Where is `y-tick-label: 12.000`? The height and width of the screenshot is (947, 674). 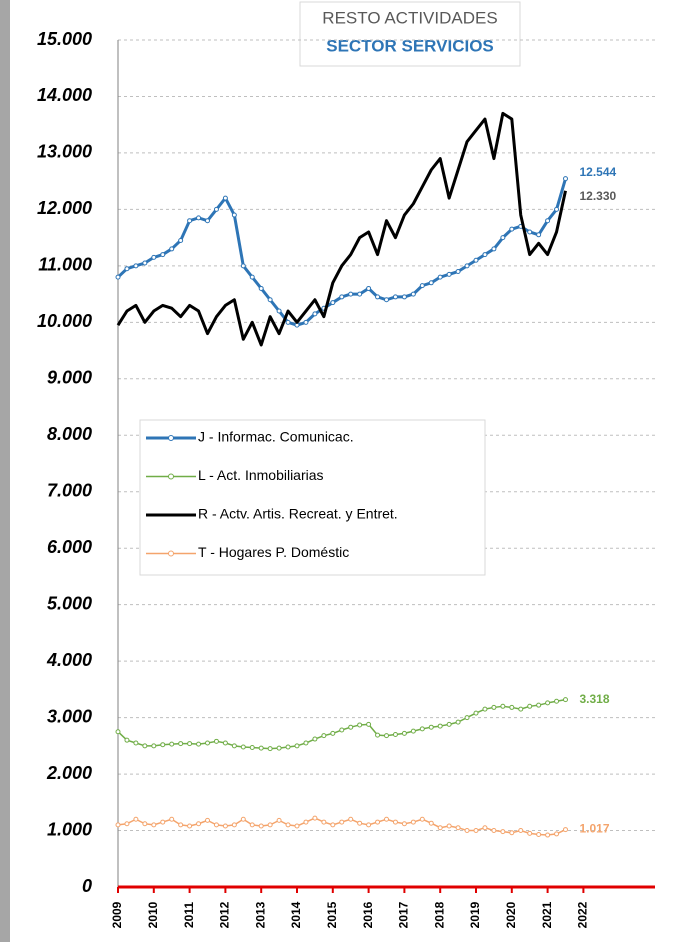 y-tick-label: 12.000 is located at coordinates (64, 208).